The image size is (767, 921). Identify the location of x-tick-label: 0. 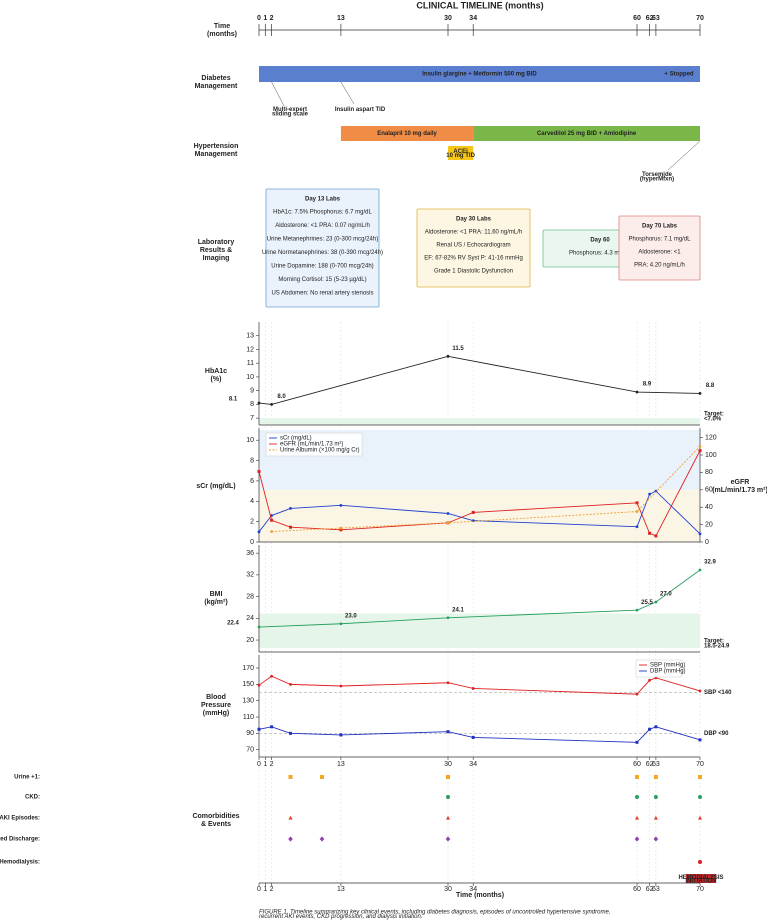
(259, 764).